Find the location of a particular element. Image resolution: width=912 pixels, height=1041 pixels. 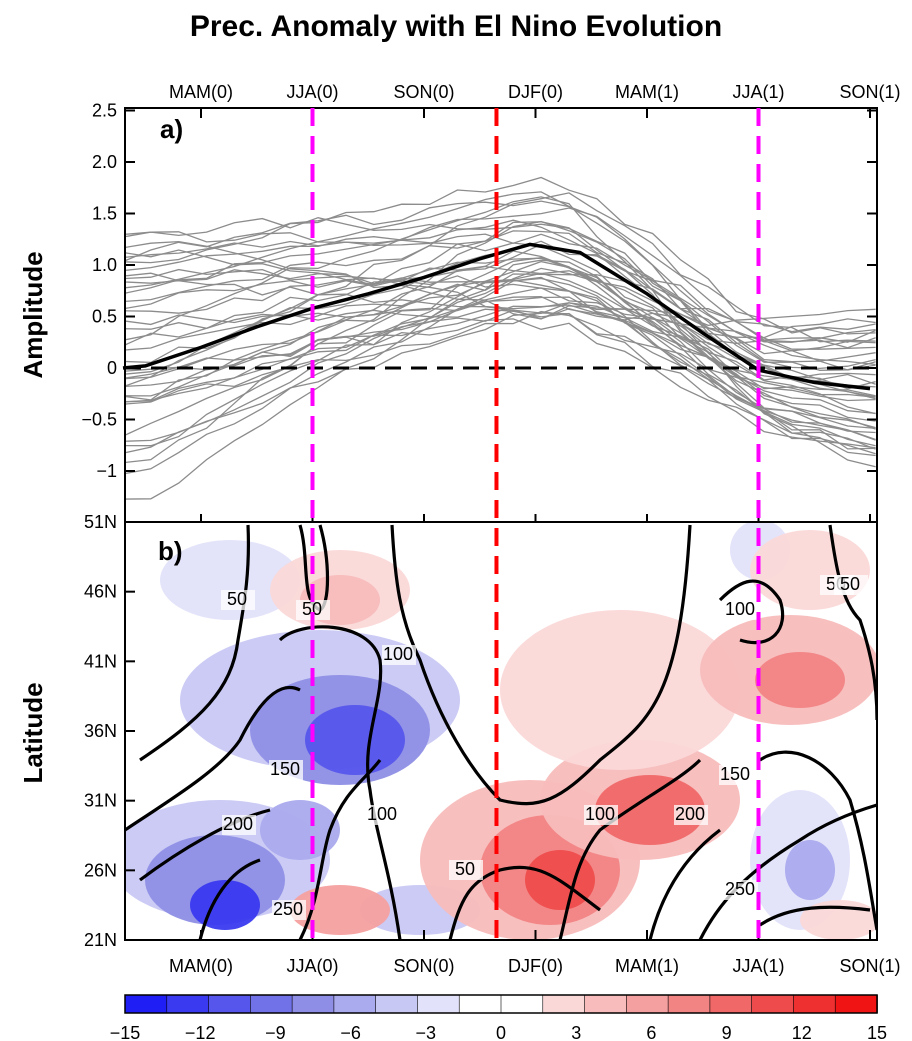

y-tick-label: −0.5 is located at coordinates (99, 420).